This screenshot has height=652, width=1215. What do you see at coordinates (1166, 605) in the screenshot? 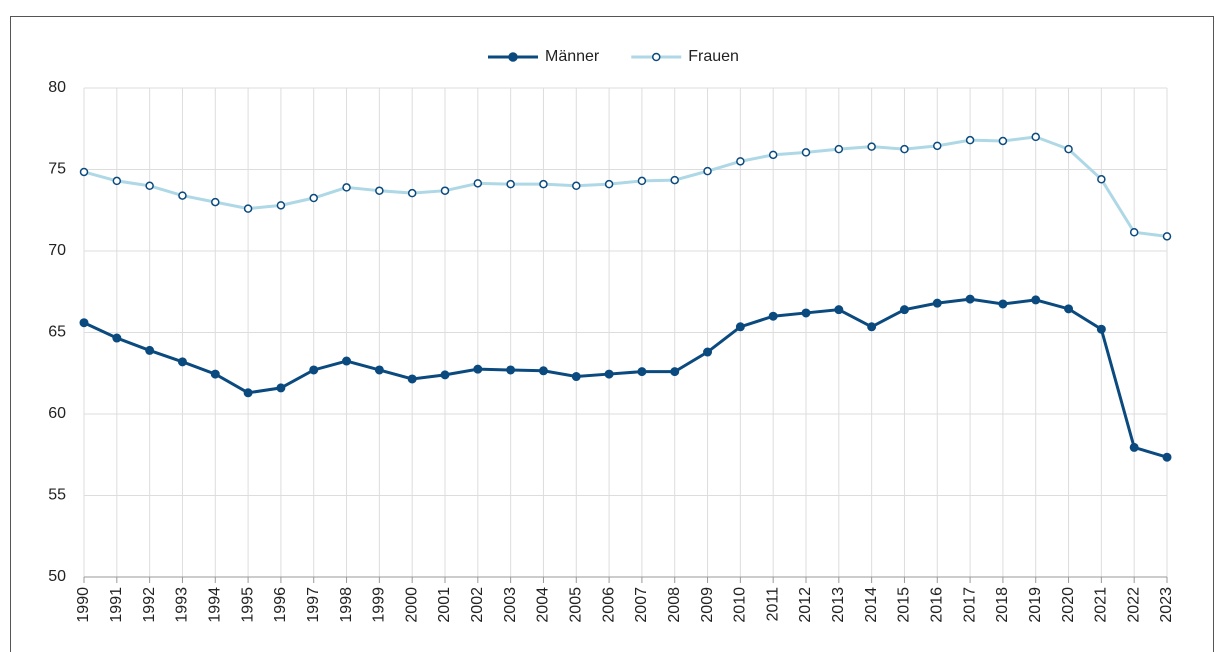
I see `x-tick-label: 2023` at bounding box center [1166, 605].